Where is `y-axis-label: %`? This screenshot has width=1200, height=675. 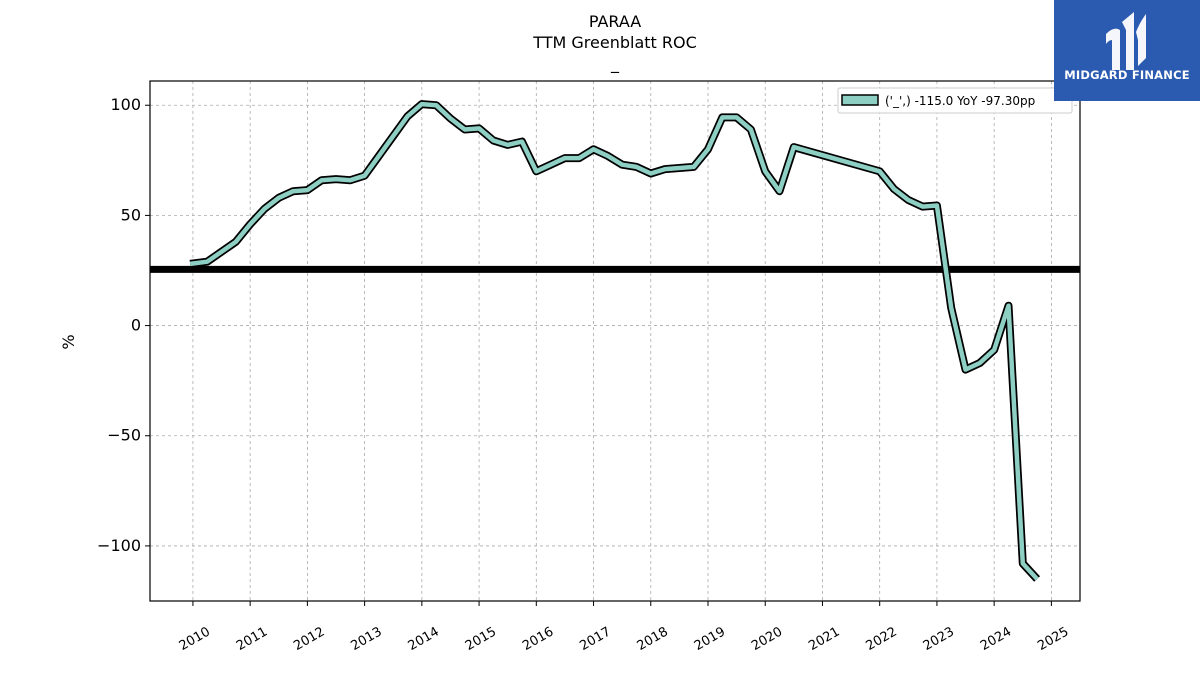 y-axis-label: % is located at coordinates (68, 341).